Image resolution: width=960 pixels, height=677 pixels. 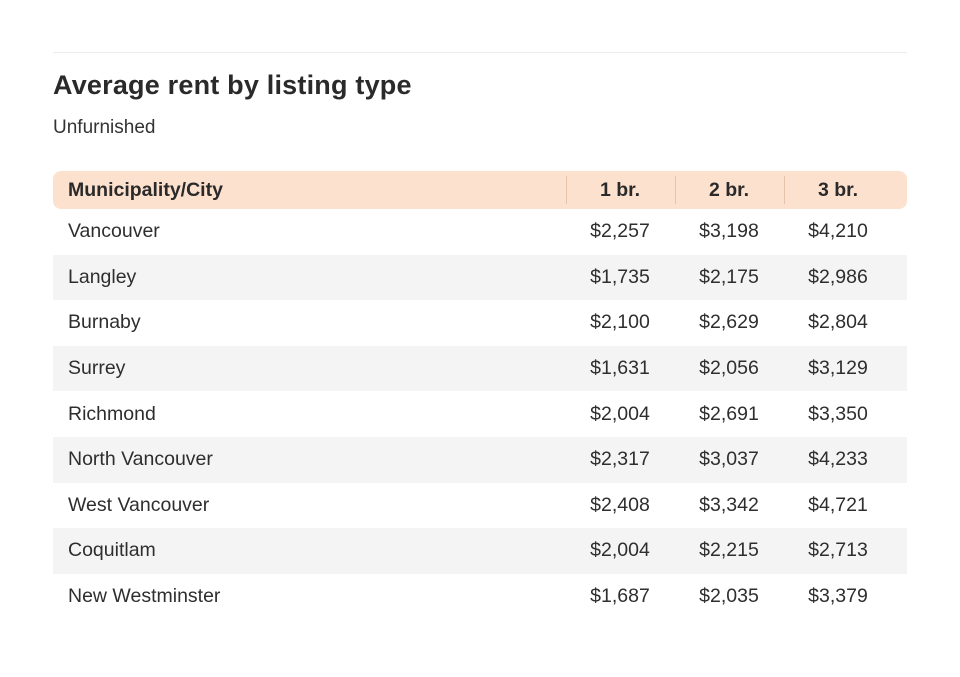 I want to click on cell-rent-2br: $2,215, so click(x=729, y=550).